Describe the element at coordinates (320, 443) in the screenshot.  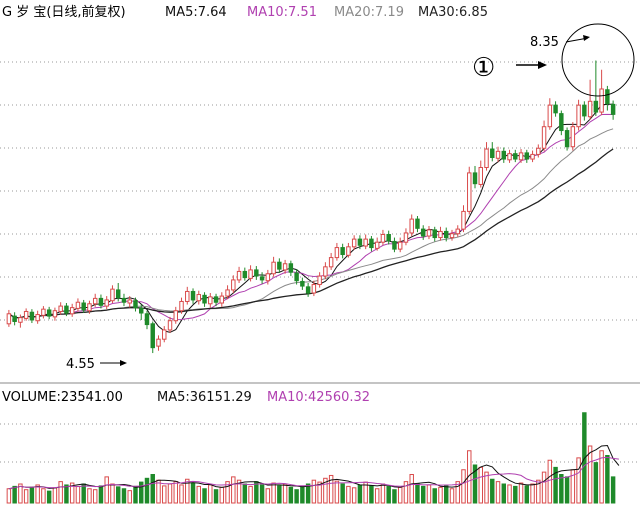
I see `volume-gridlines` at that location.